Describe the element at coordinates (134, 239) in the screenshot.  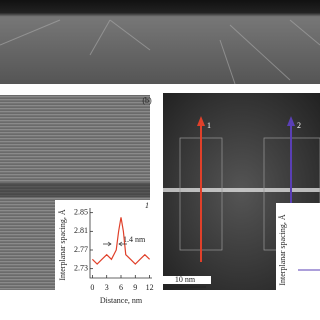
I see `annotation: 1.4 nm` at that location.